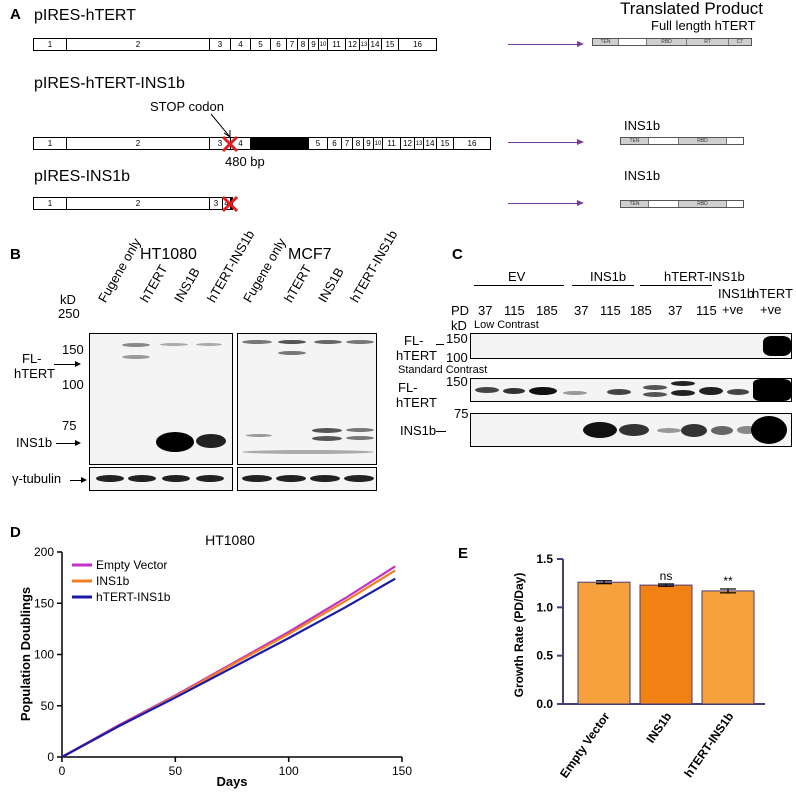  I want to click on protein-diagram: TEN RBD, so click(682, 141).